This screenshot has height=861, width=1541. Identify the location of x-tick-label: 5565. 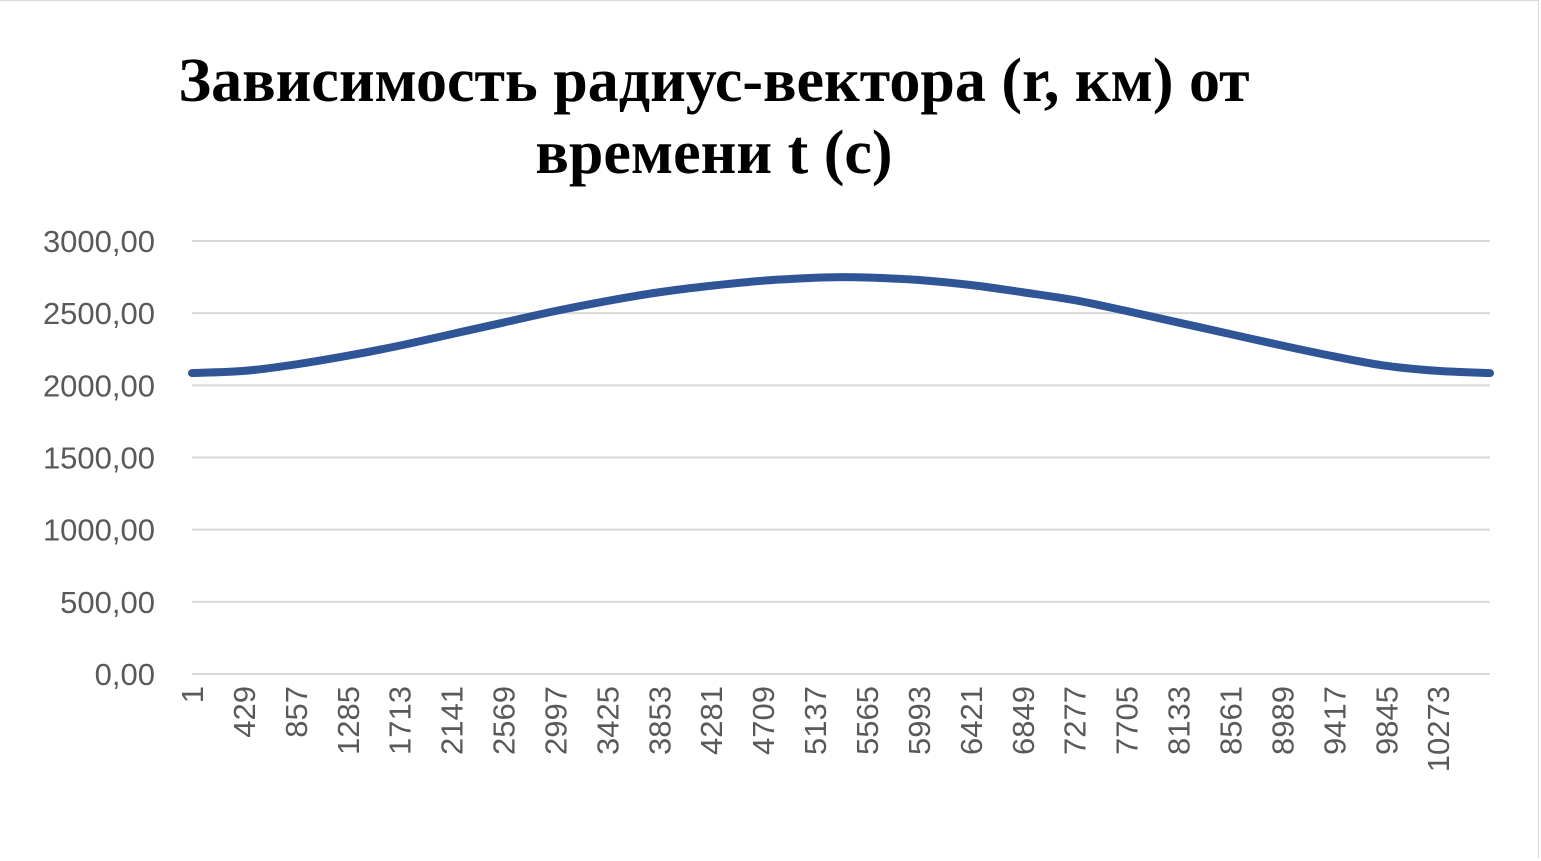
(867, 720).